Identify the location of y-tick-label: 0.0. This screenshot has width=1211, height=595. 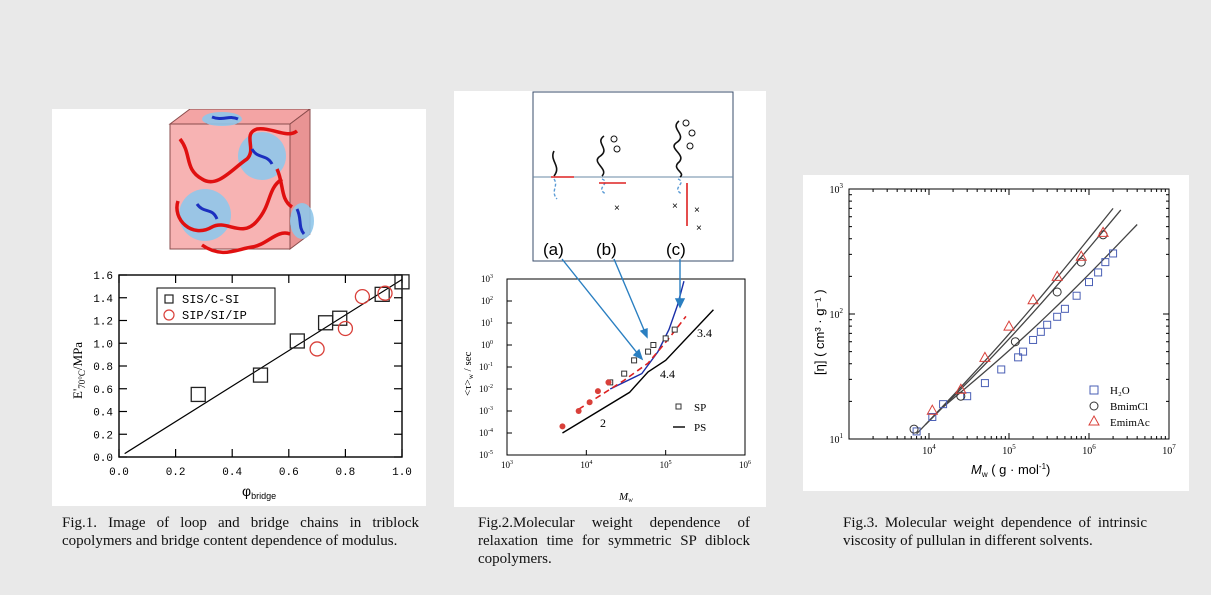
(103, 459).